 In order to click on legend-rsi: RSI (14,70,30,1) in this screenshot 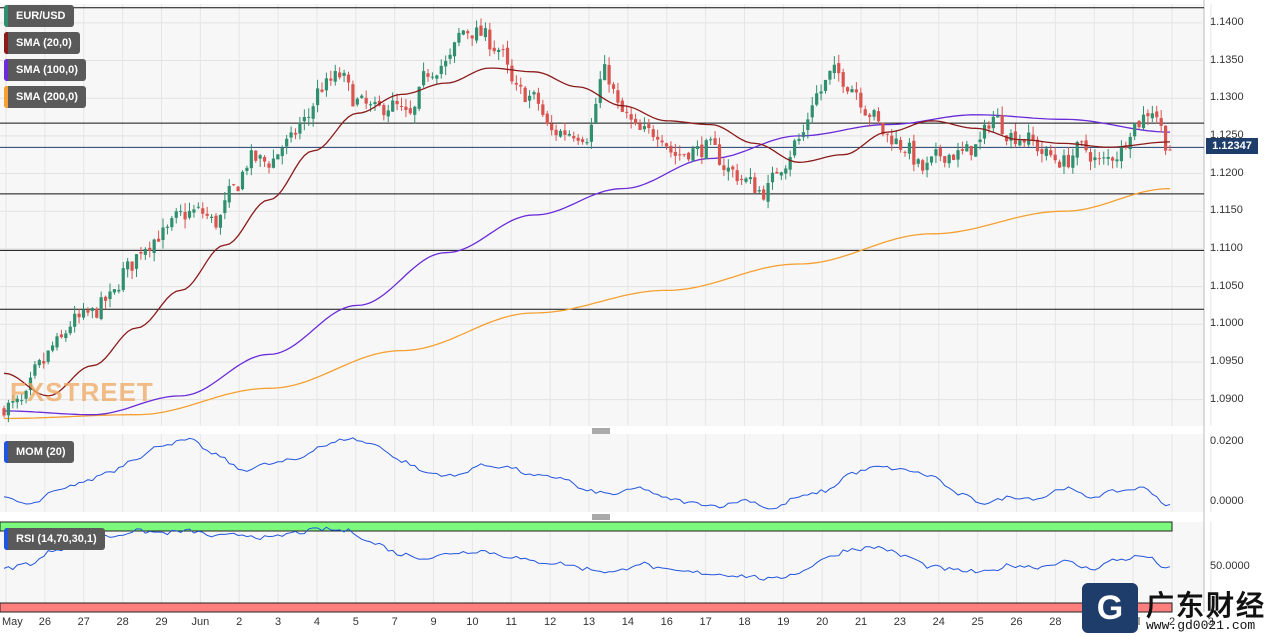, I will do `click(54, 539)`.